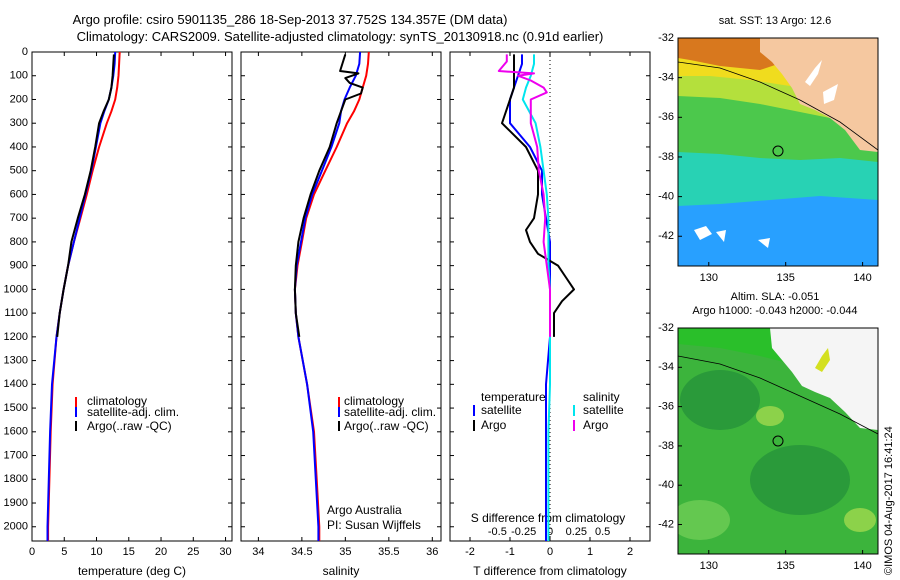  What do you see at coordinates (813, 73) in the screenshot?
I see `sst-gulf` at bounding box center [813, 73].